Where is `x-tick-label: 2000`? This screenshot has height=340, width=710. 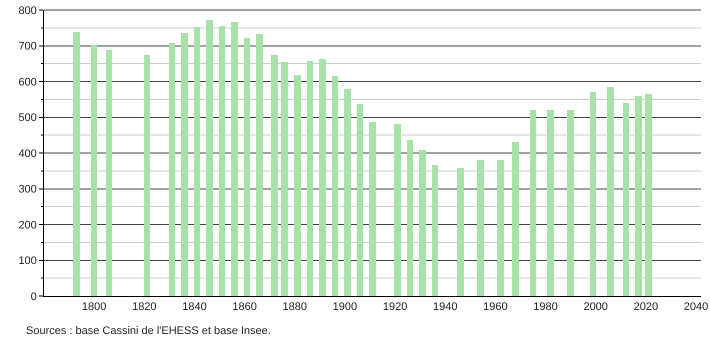
x-tick-label: 2000 is located at coordinates (595, 307).